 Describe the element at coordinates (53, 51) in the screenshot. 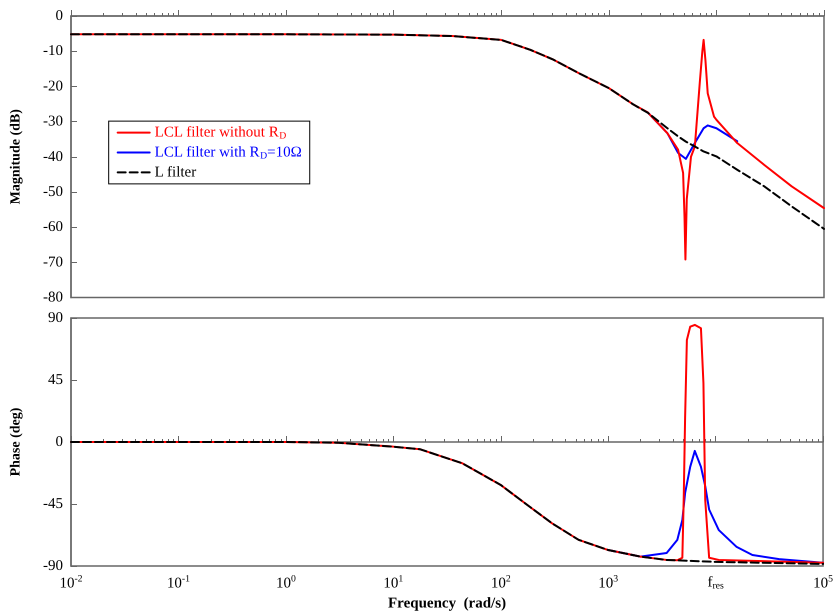

I see `y-tick-label: -10` at that location.